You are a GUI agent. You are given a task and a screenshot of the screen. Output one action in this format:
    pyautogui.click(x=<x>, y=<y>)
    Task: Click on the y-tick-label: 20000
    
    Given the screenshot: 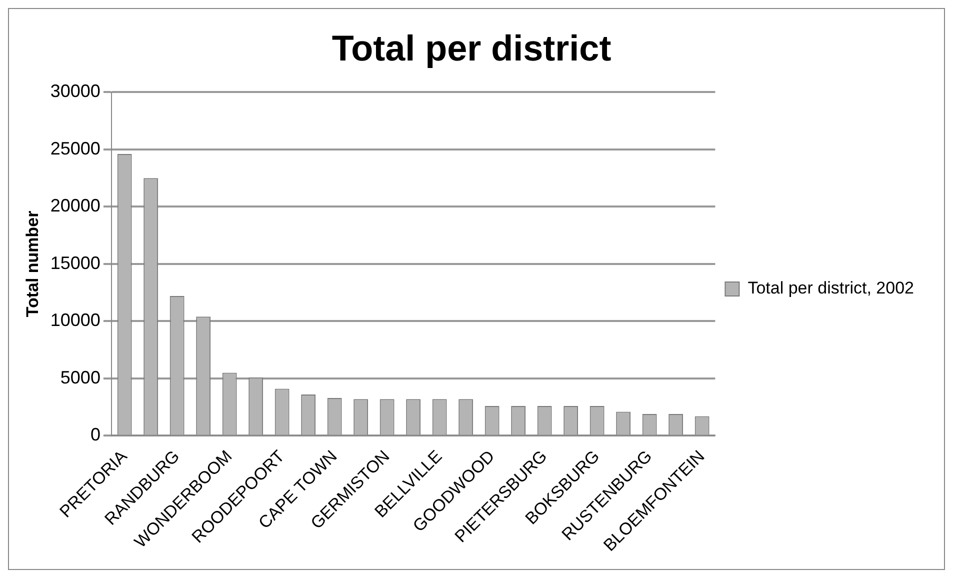 What is the action you would take?
    pyautogui.click(x=75, y=206)
    